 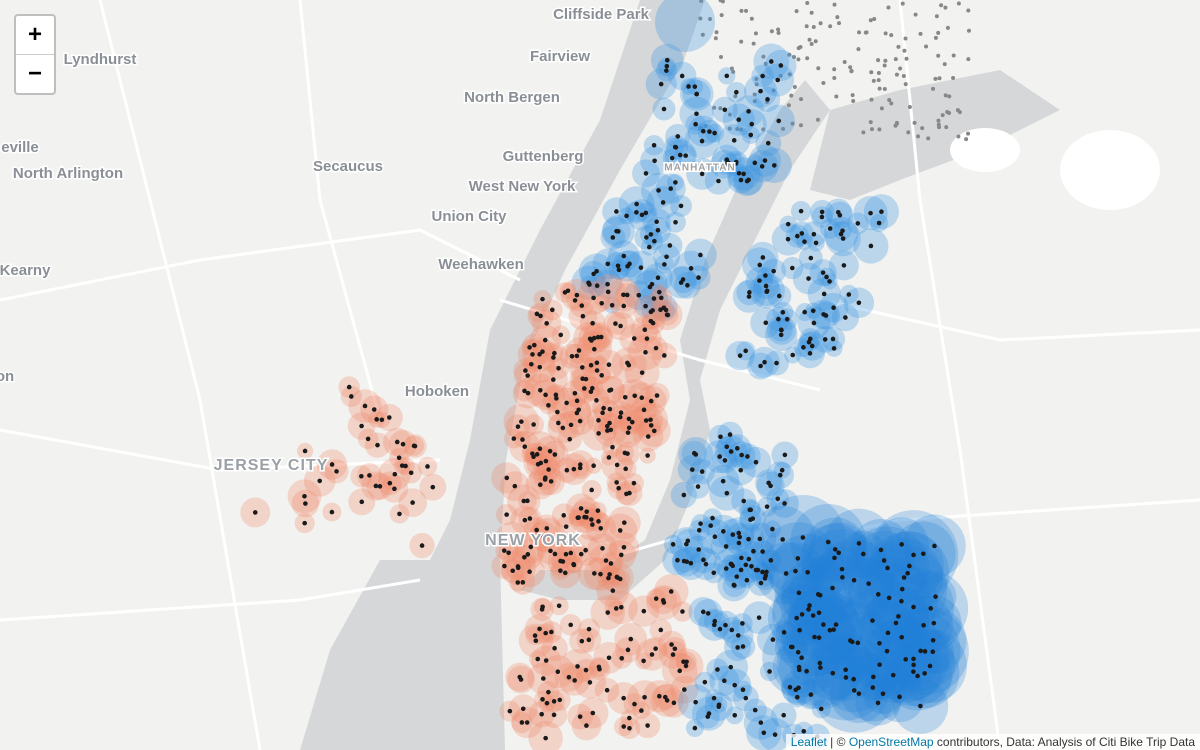 What do you see at coordinates (481, 264) in the screenshot?
I see `place-label: Weehawken` at bounding box center [481, 264].